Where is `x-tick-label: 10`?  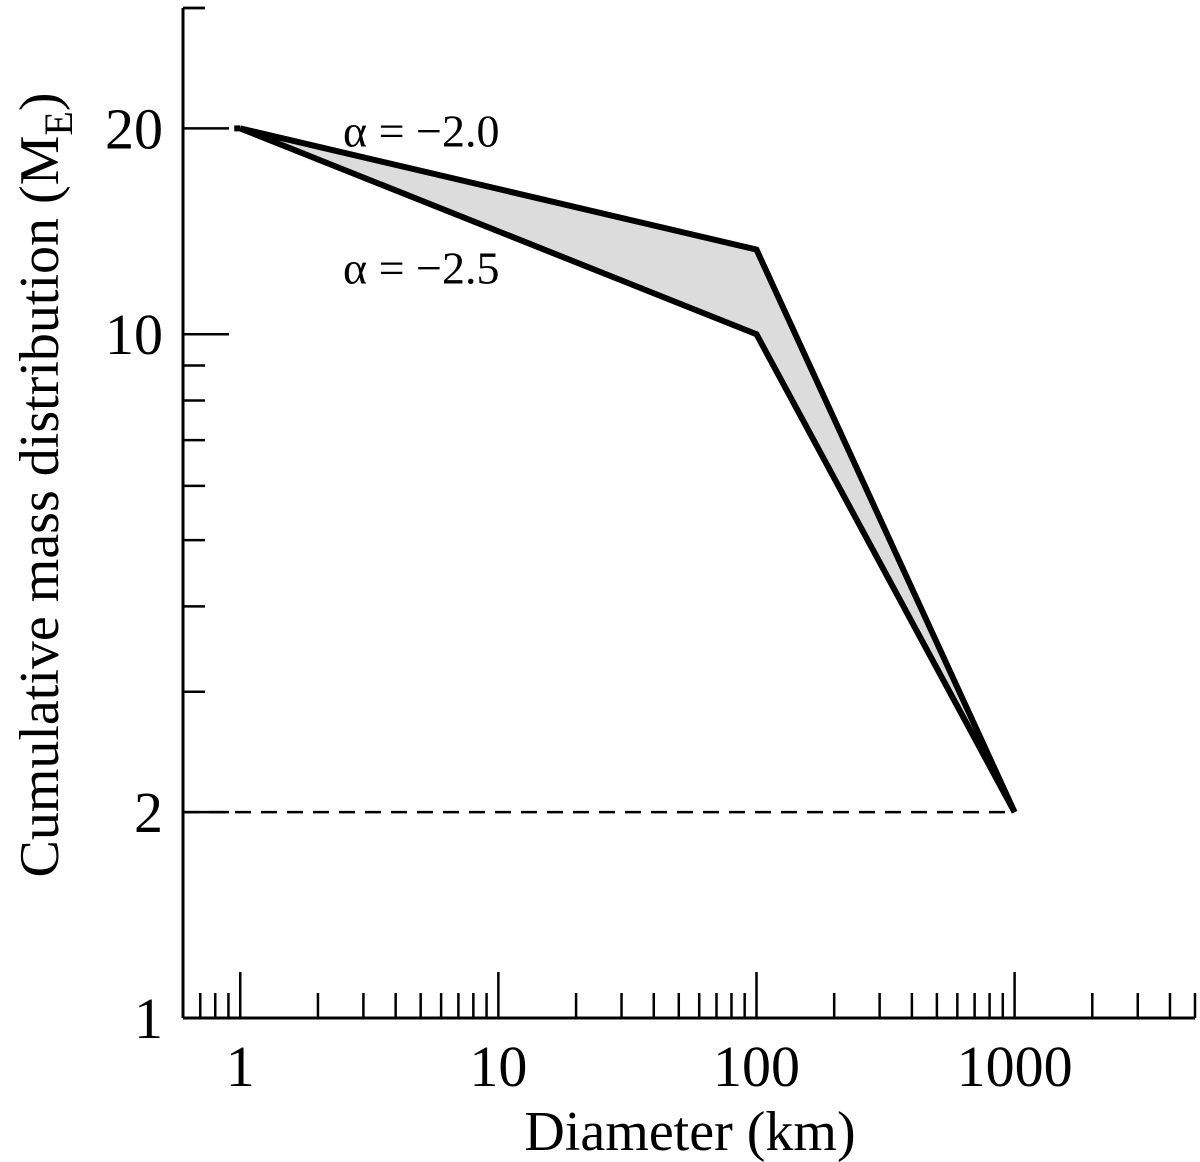
x-tick-label: 10 is located at coordinates (498, 1066).